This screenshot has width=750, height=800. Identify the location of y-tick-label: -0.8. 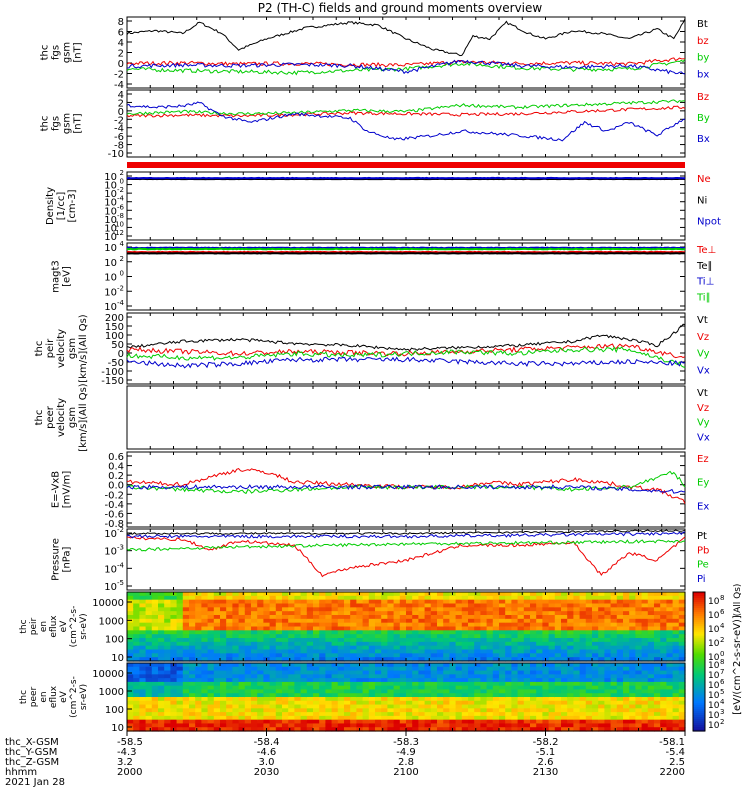
(114, 524).